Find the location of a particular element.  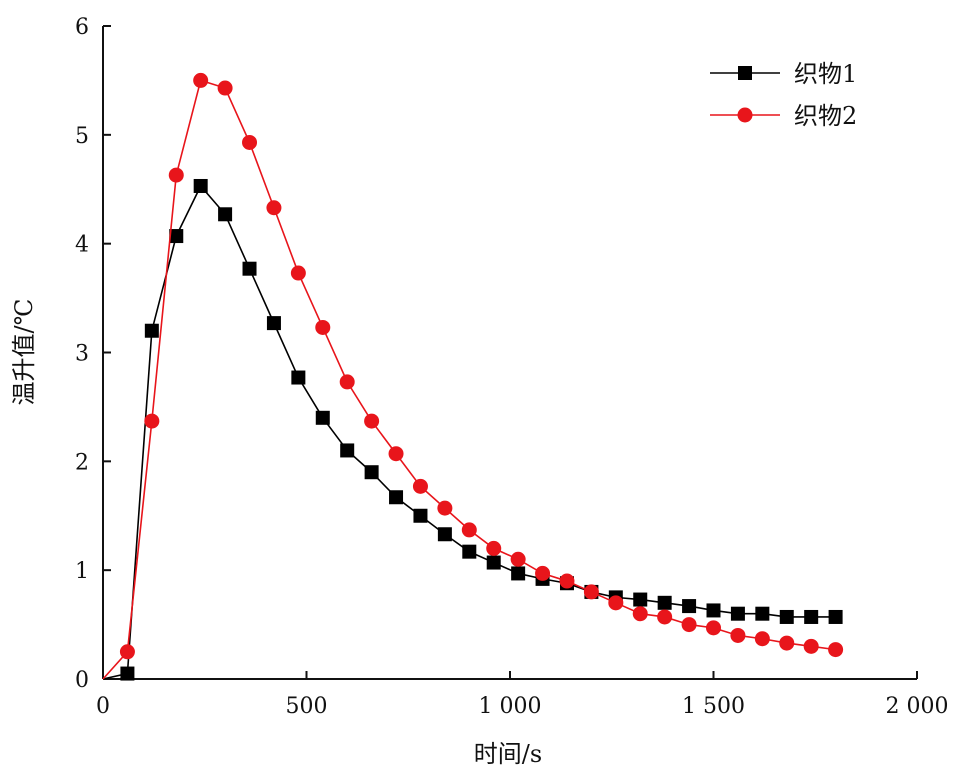

legend: 织物1 织物2 is located at coordinates (783, 95).